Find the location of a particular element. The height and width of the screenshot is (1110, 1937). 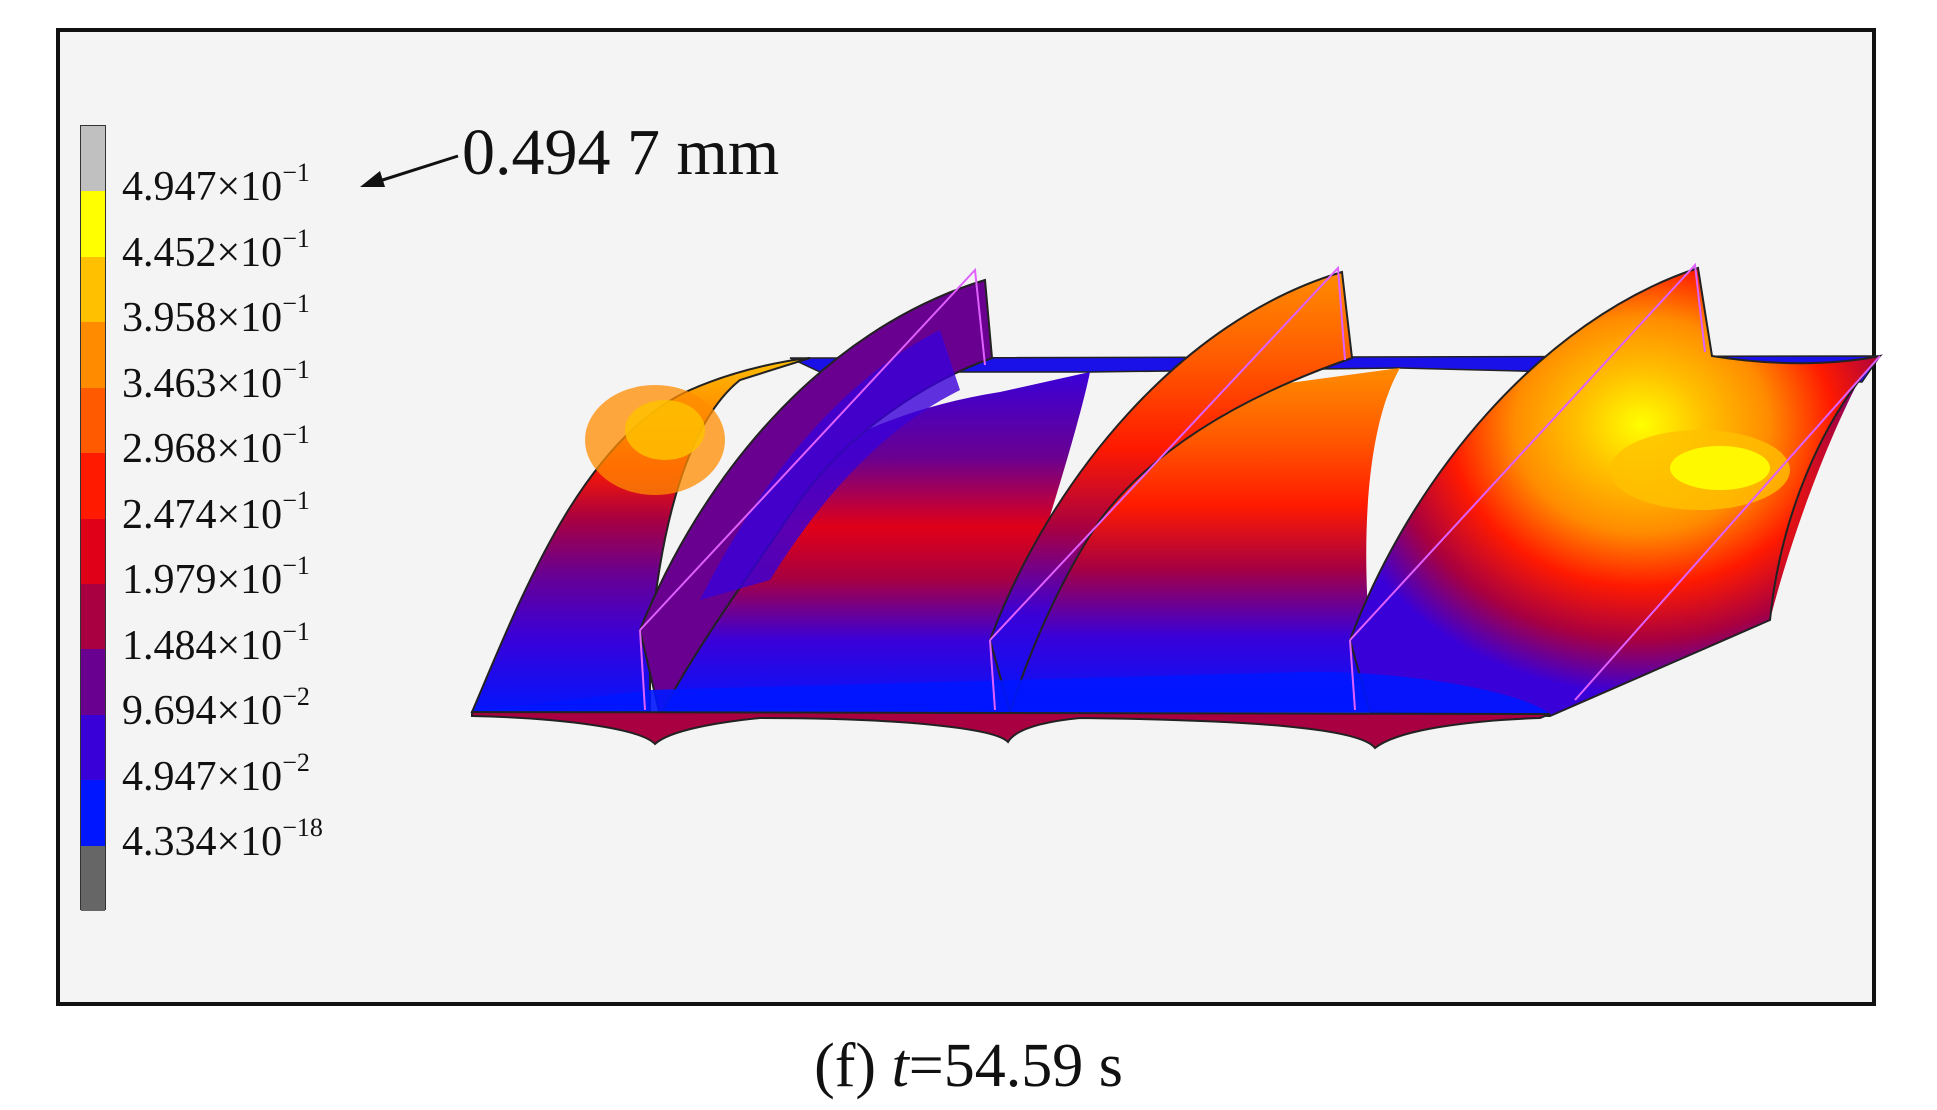

legend-label: 2.968×10⁻¹ is located at coordinates (216, 447).